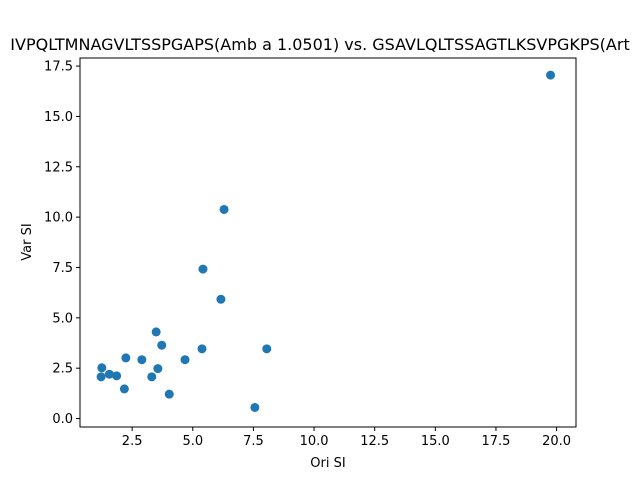 The width and height of the screenshot is (640, 480). What do you see at coordinates (556, 441) in the screenshot?
I see `x-tick-label: 20.0` at bounding box center [556, 441].